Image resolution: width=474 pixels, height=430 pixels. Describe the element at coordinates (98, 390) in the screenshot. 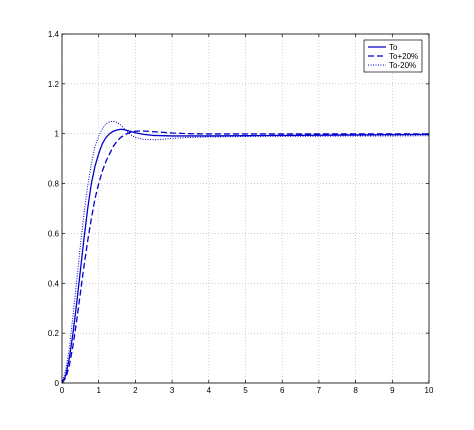

I see `x-tick-label: 1` at that location.